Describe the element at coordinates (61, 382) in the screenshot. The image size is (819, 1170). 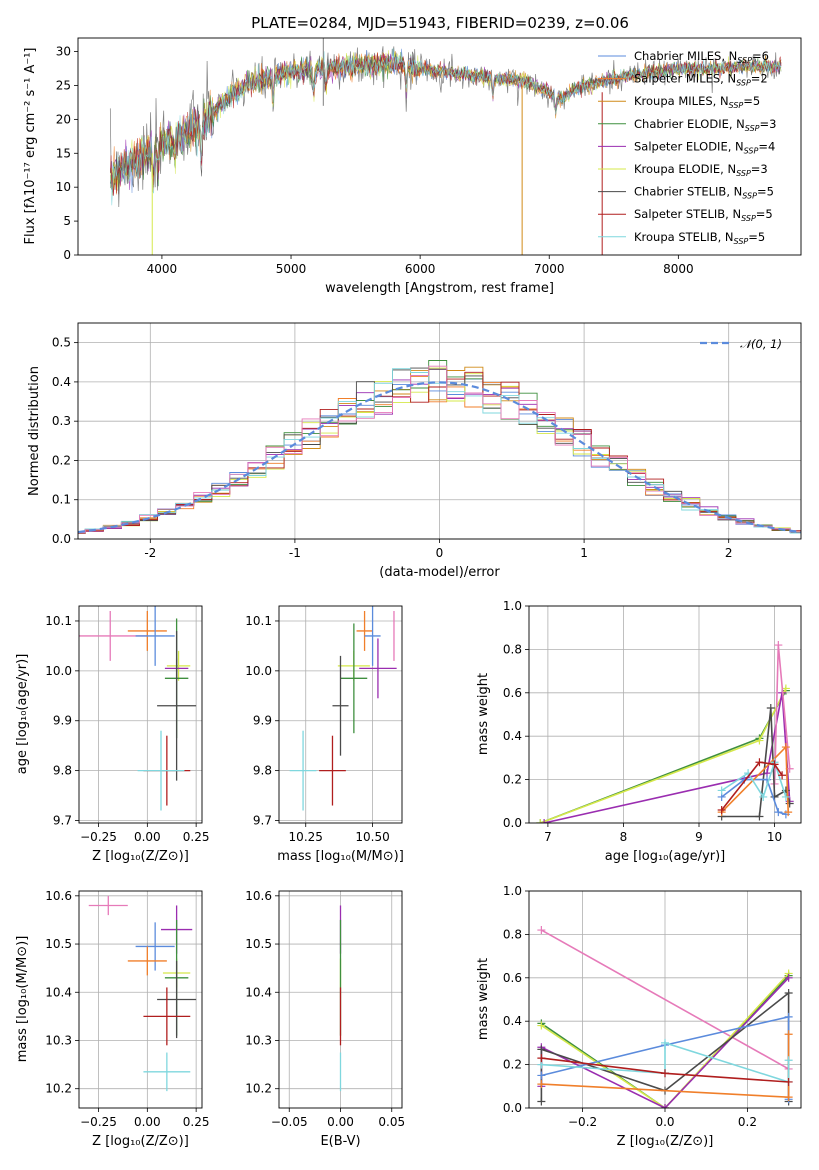
I see `residuals-ytick-label: 0.4` at that location.